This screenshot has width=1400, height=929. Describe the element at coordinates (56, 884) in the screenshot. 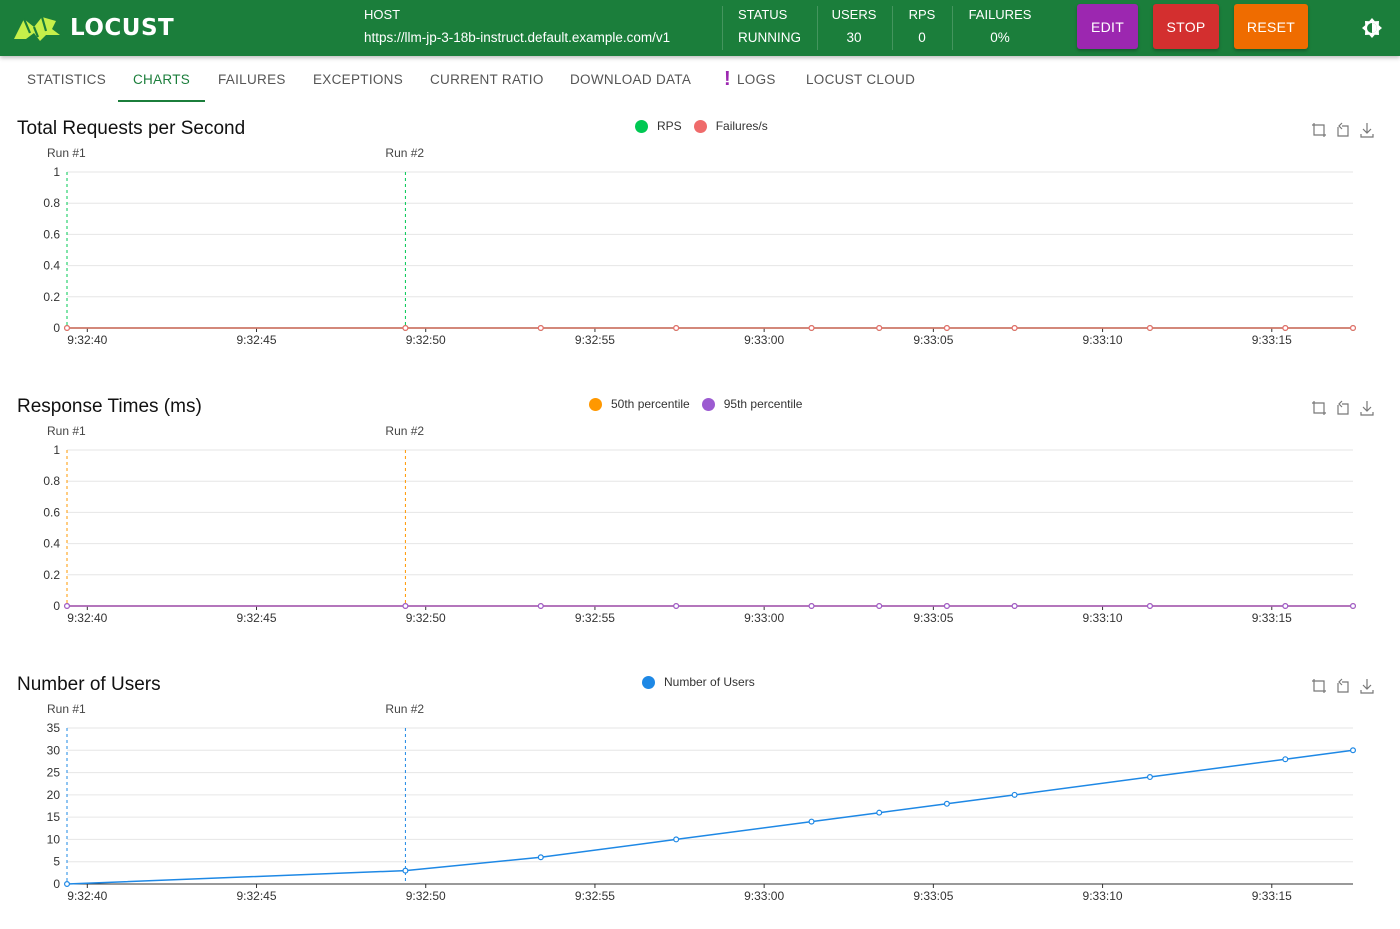

I see `y-tick-label: 0` at that location.